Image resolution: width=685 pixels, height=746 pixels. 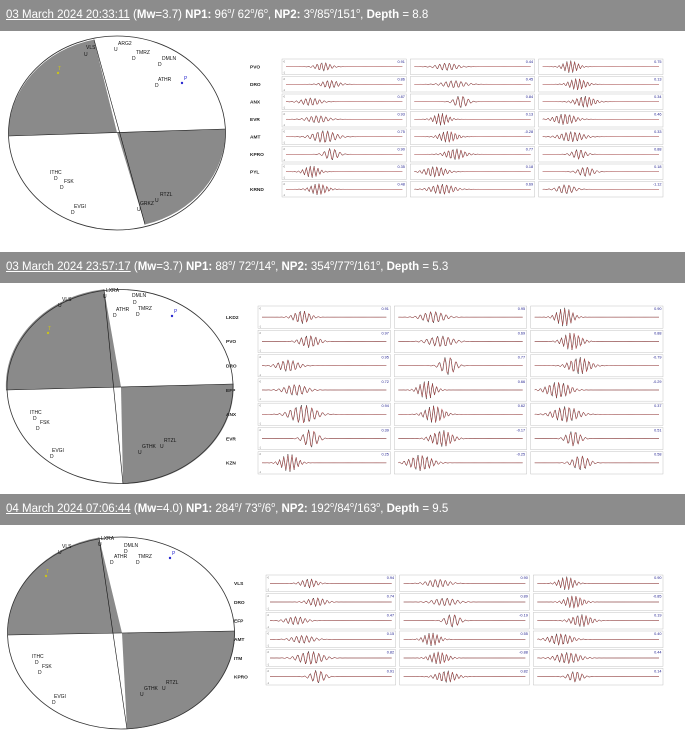 I want to click on trace-panel: -0 -1 0.93, so click(x=344, y=119).